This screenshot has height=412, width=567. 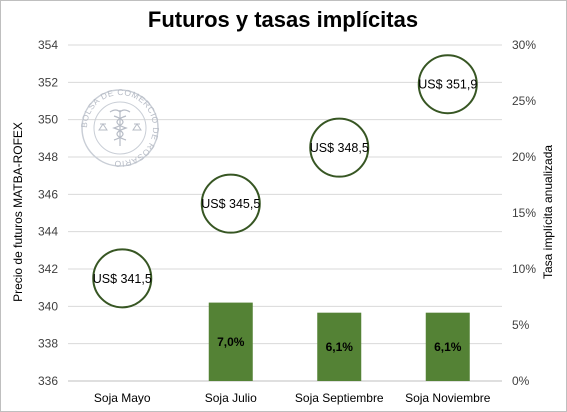 What do you see at coordinates (48, 157) in the screenshot?
I see `left-tick-label: 348` at bounding box center [48, 157].